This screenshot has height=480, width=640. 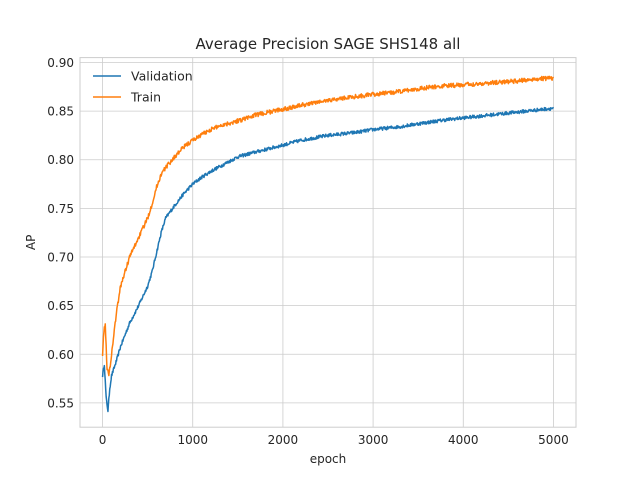 What do you see at coordinates (162, 76) in the screenshot?
I see `legend-label-validation: Validation` at bounding box center [162, 76].